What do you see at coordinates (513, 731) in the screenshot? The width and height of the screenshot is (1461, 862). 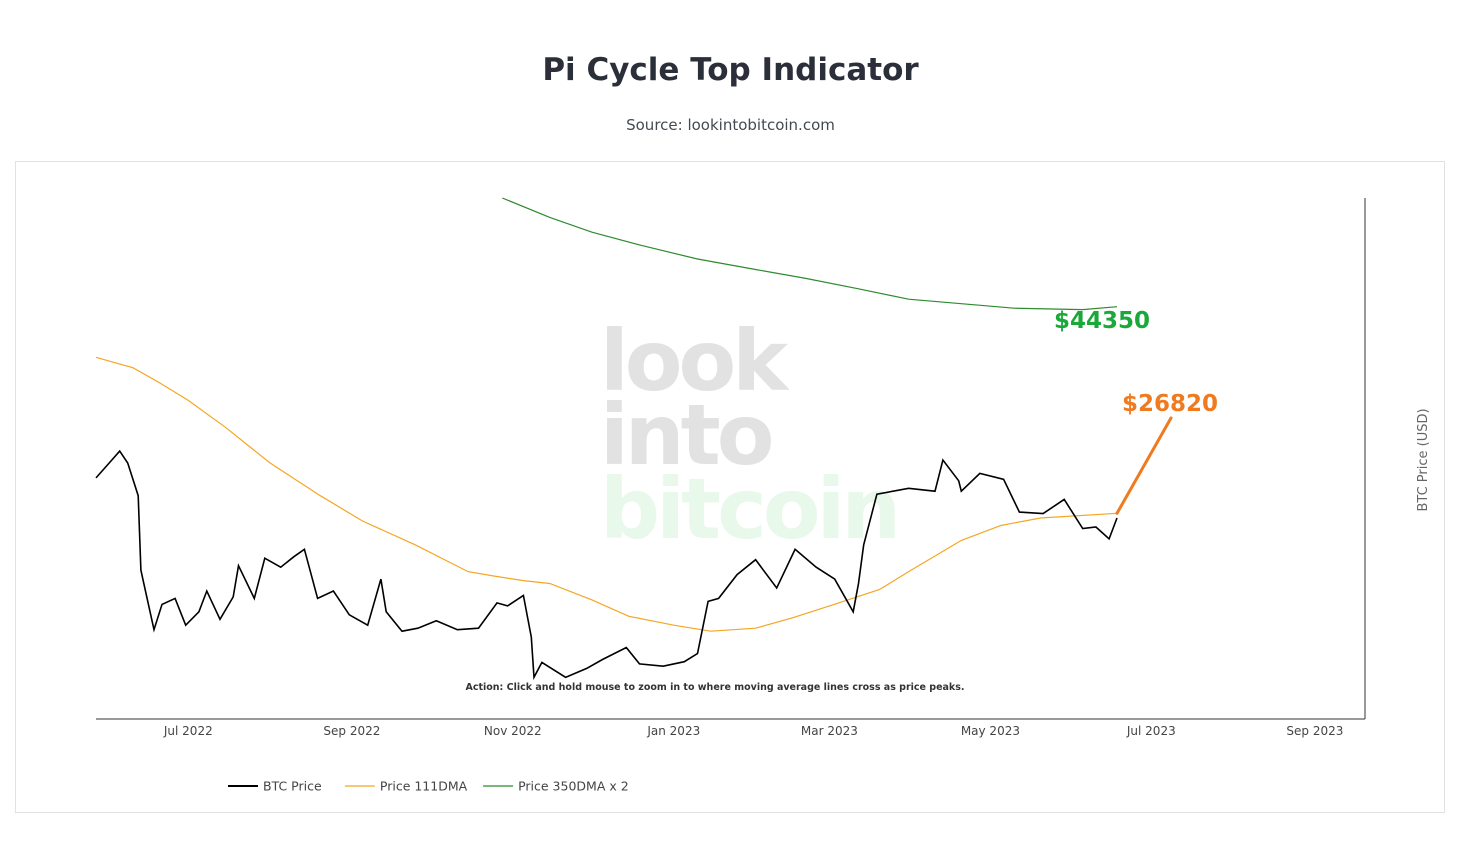 I see `x-tick-label: Nov 2022` at bounding box center [513, 731].